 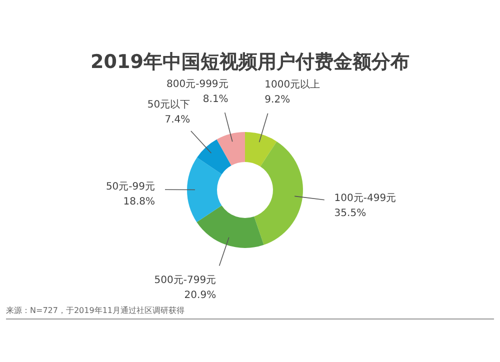 I want to click on data-label: 35.5%, so click(x=350, y=214).